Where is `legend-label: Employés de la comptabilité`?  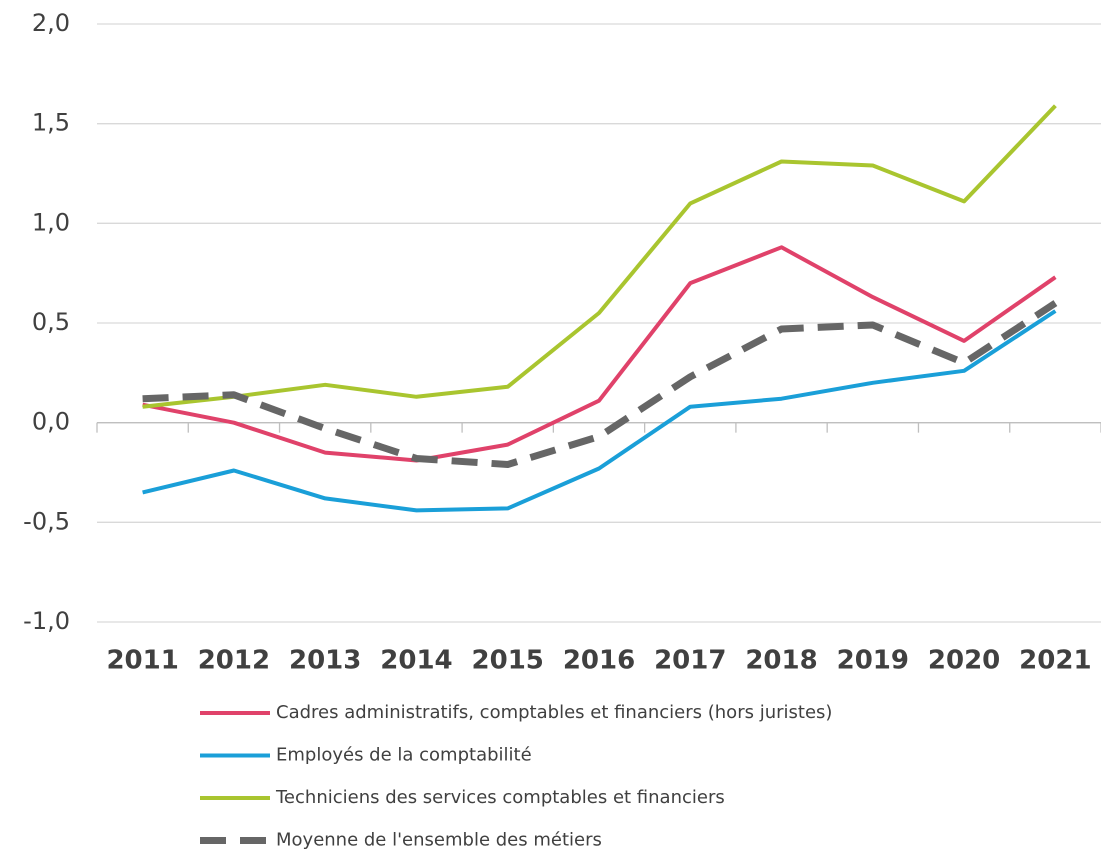
legend-label: Employés de la comptabilité is located at coordinates (404, 755).